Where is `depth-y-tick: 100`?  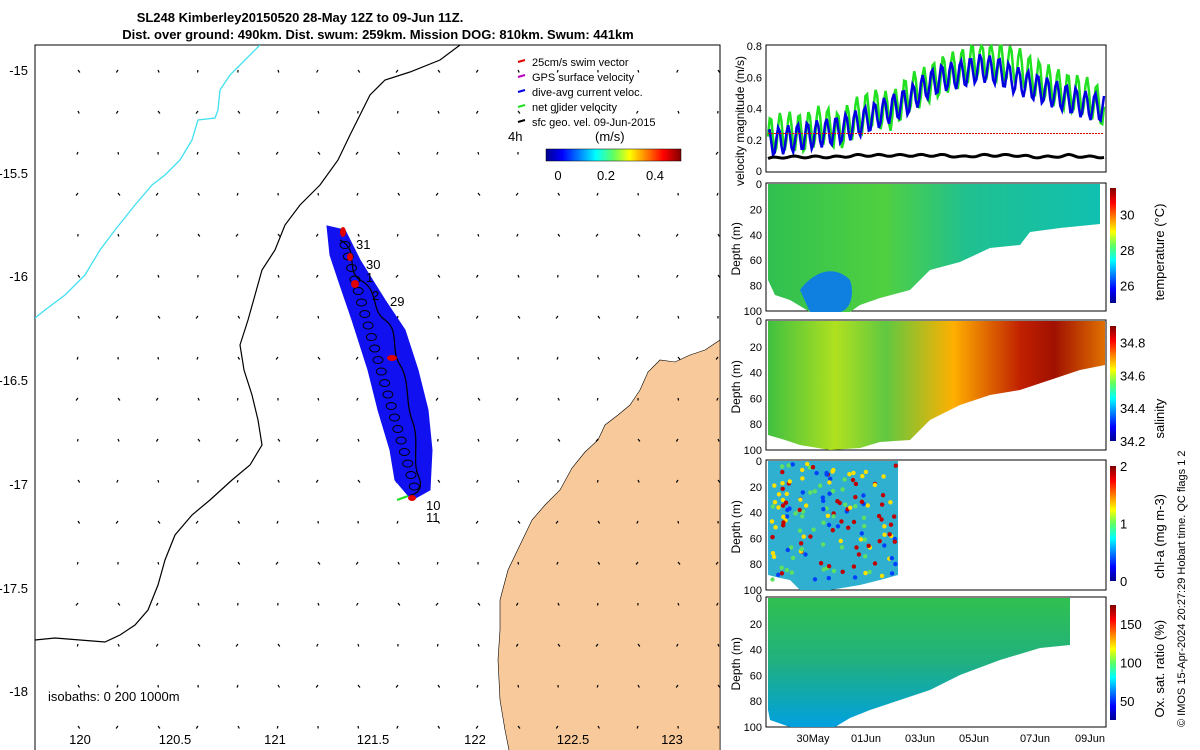
depth-y-tick: 100 is located at coordinates (753, 312).